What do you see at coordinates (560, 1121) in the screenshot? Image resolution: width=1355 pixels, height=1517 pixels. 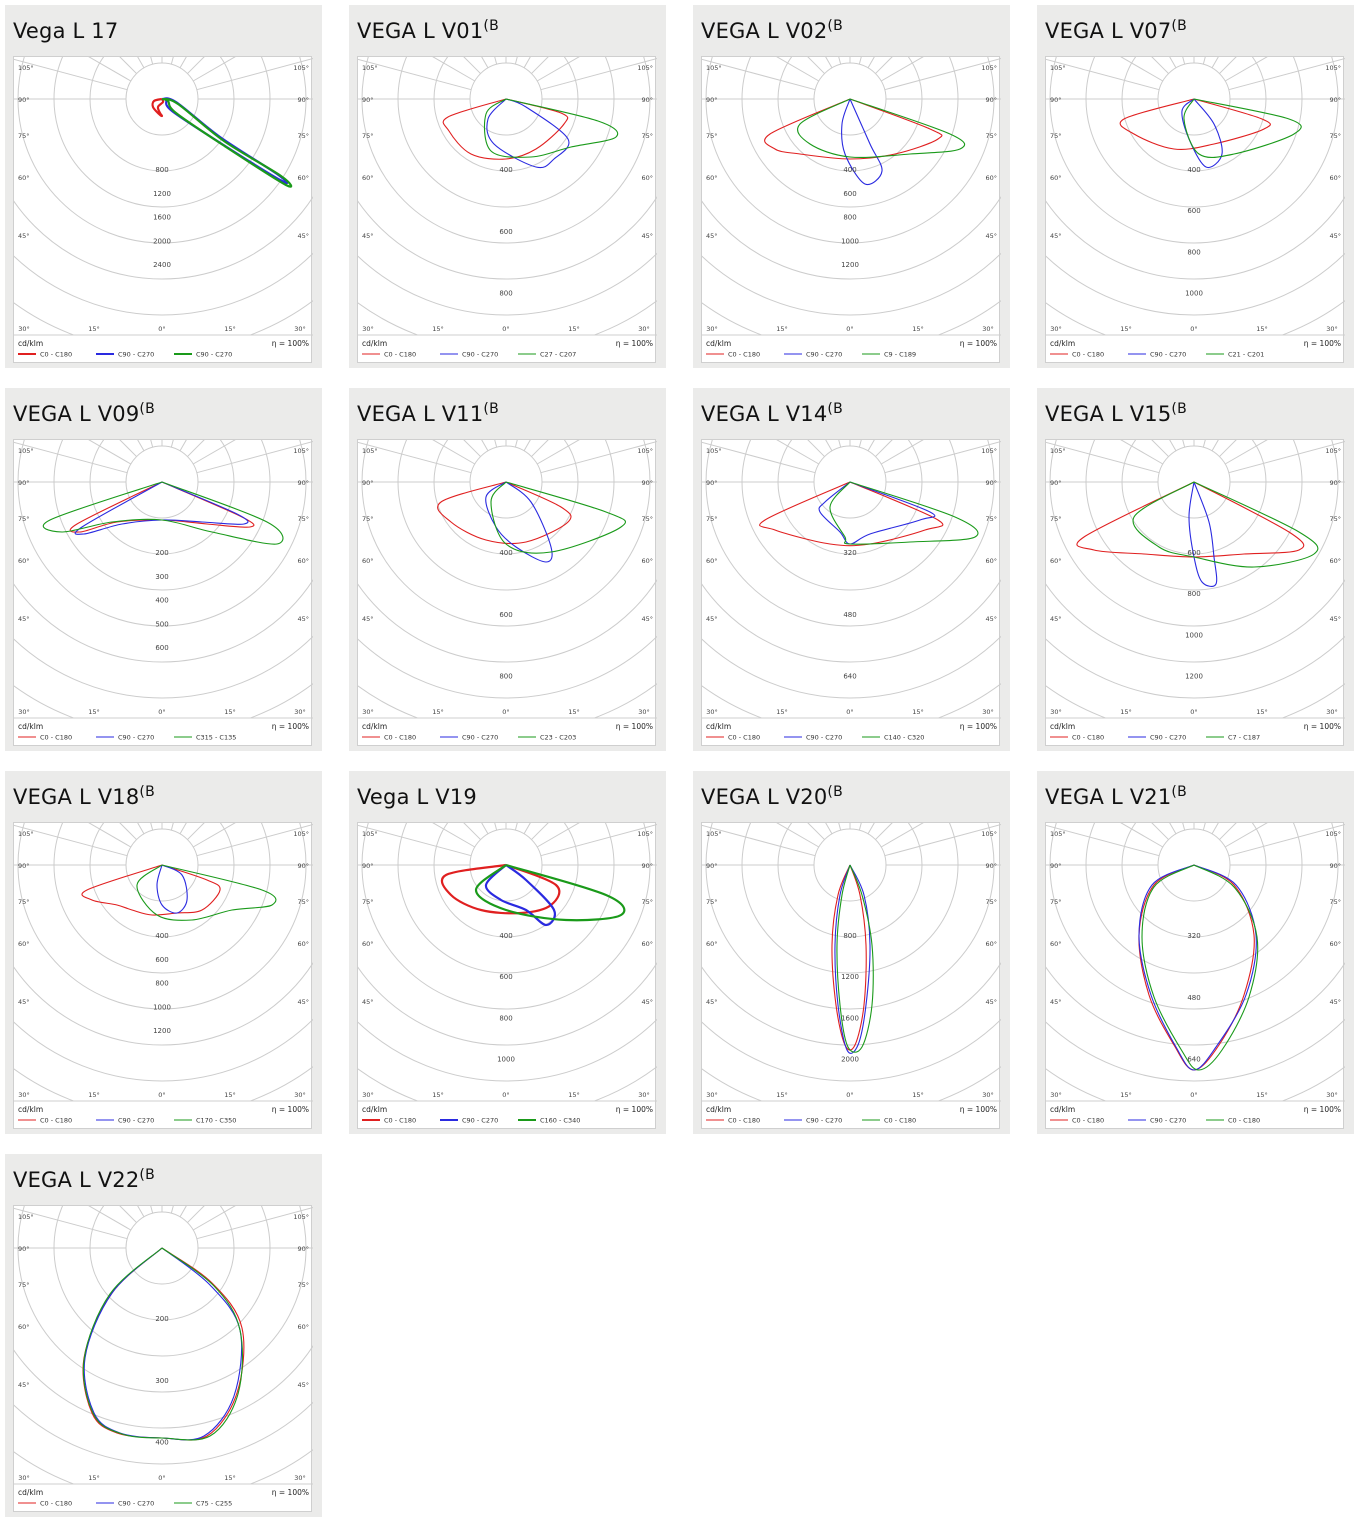 I see `legend-label: C160 - C340` at bounding box center [560, 1121].